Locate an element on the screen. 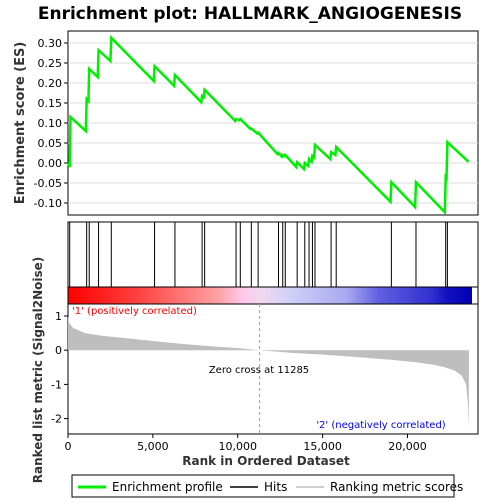 This screenshot has width=500, height=504. positive-correlation-label: '1' (positively correlated) is located at coordinates (134, 311).